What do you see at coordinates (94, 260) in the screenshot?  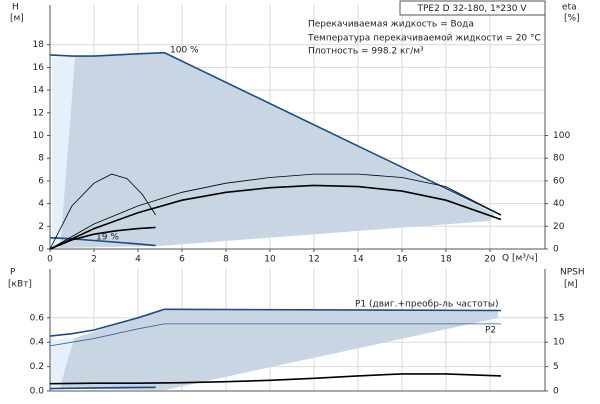 I see `x-tick-label: 2` at bounding box center [94, 260].